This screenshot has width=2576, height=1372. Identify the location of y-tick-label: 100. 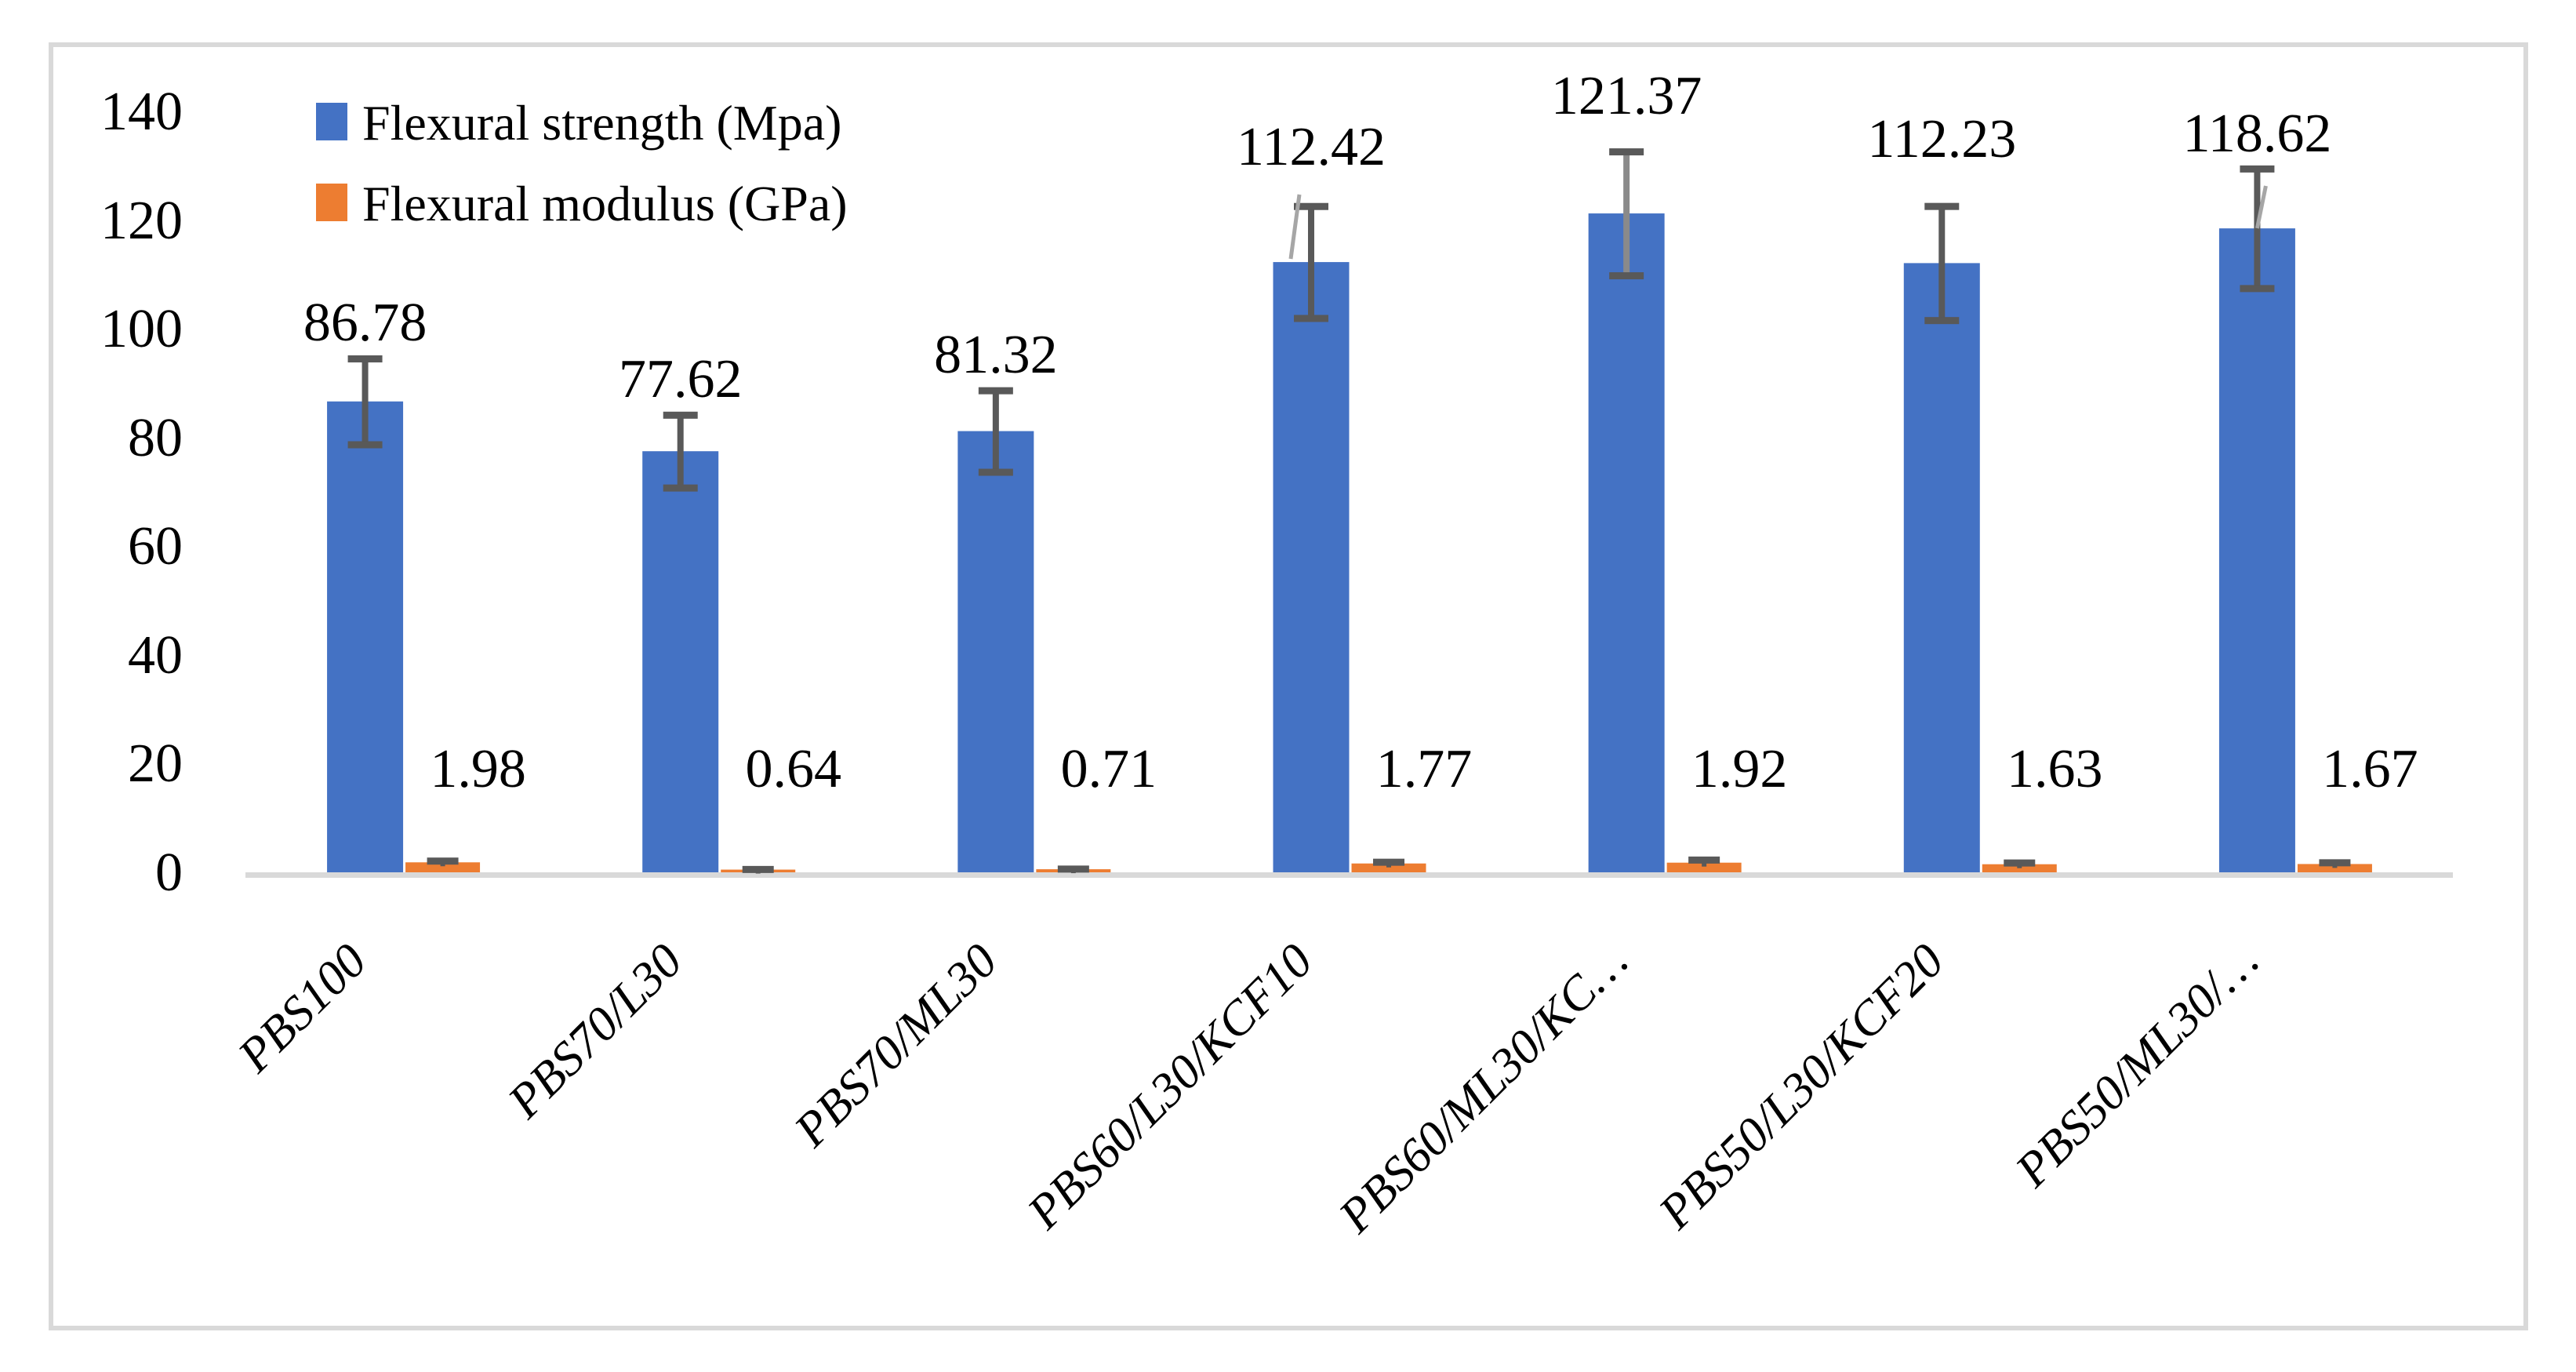
(141, 329).